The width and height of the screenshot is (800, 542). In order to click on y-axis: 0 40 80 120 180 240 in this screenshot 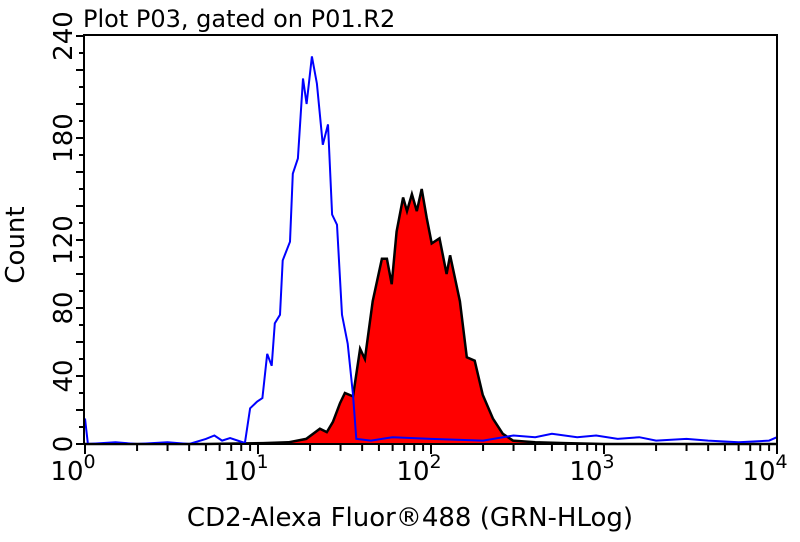, I will do `click(66, 231)`.